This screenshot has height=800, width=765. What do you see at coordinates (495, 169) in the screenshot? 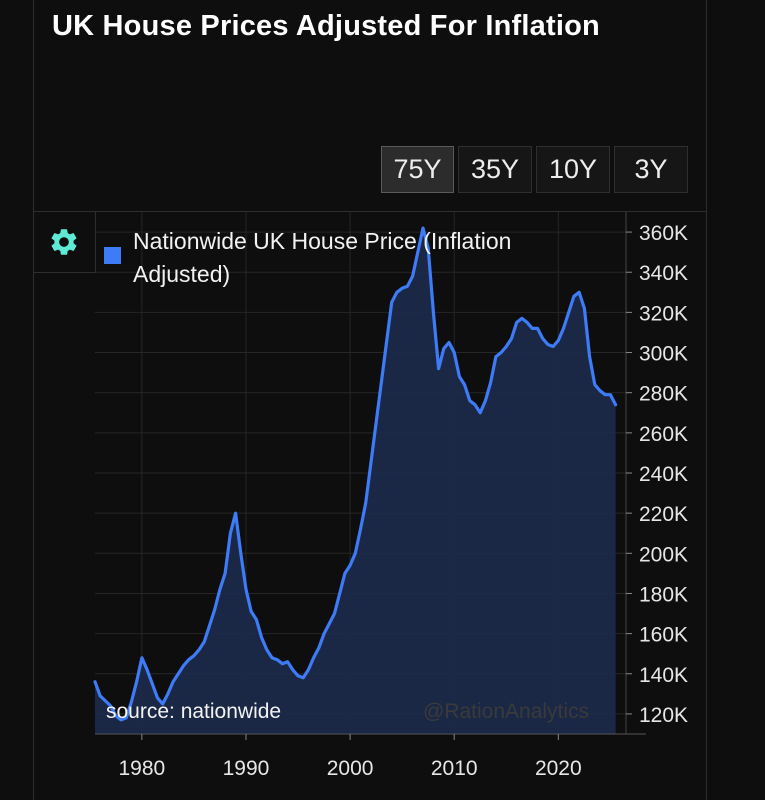
I see `range-button-35y: 35Y` at bounding box center [495, 169].